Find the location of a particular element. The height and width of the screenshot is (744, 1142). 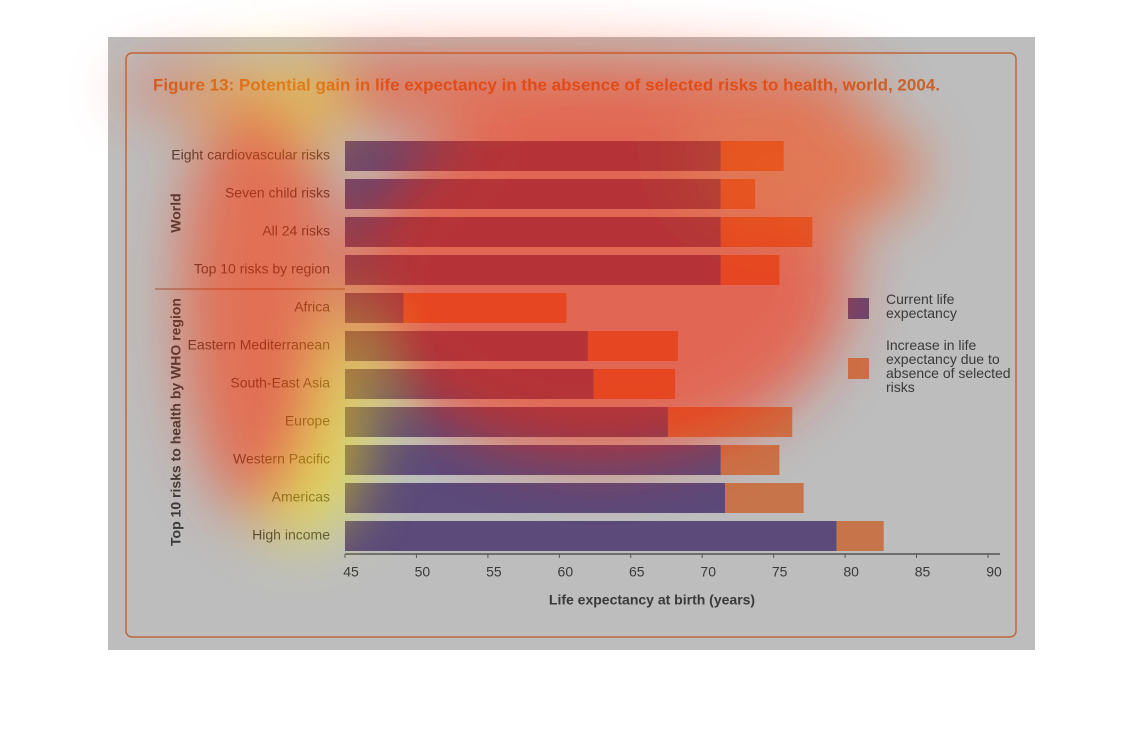

x-tick-label: 55 is located at coordinates (494, 572).